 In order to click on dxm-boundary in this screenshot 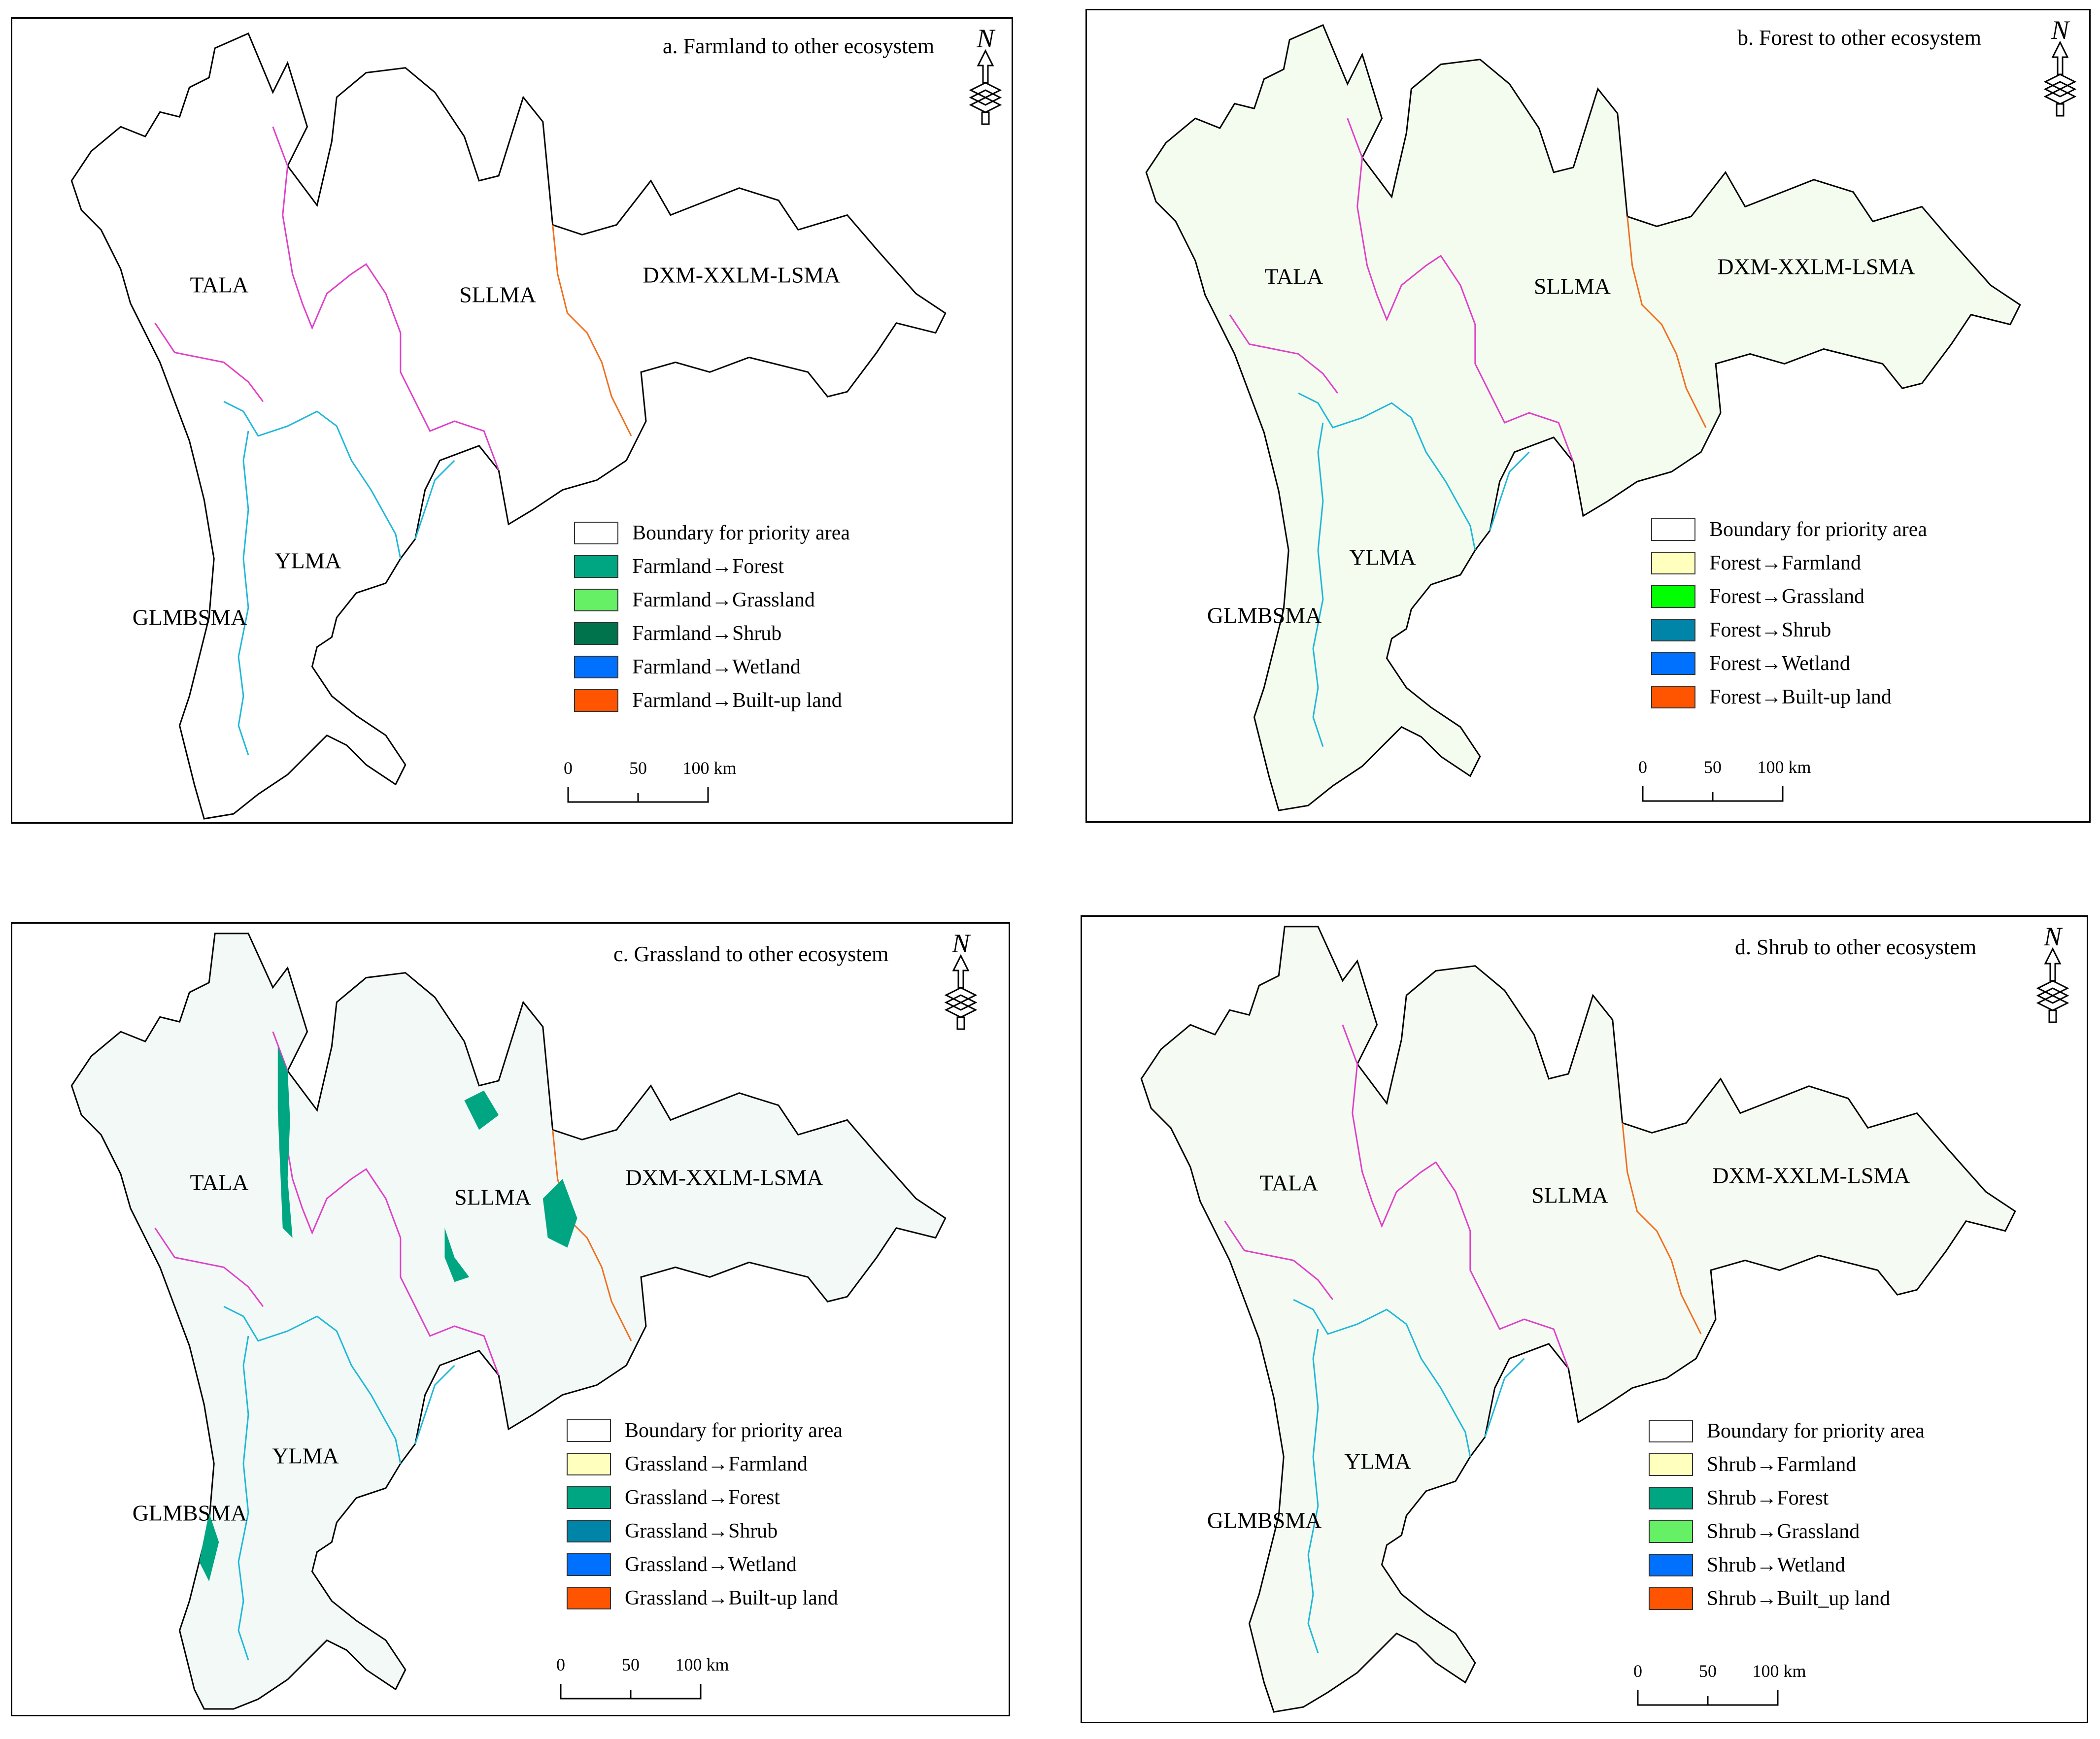, I will do `click(592, 330)`.